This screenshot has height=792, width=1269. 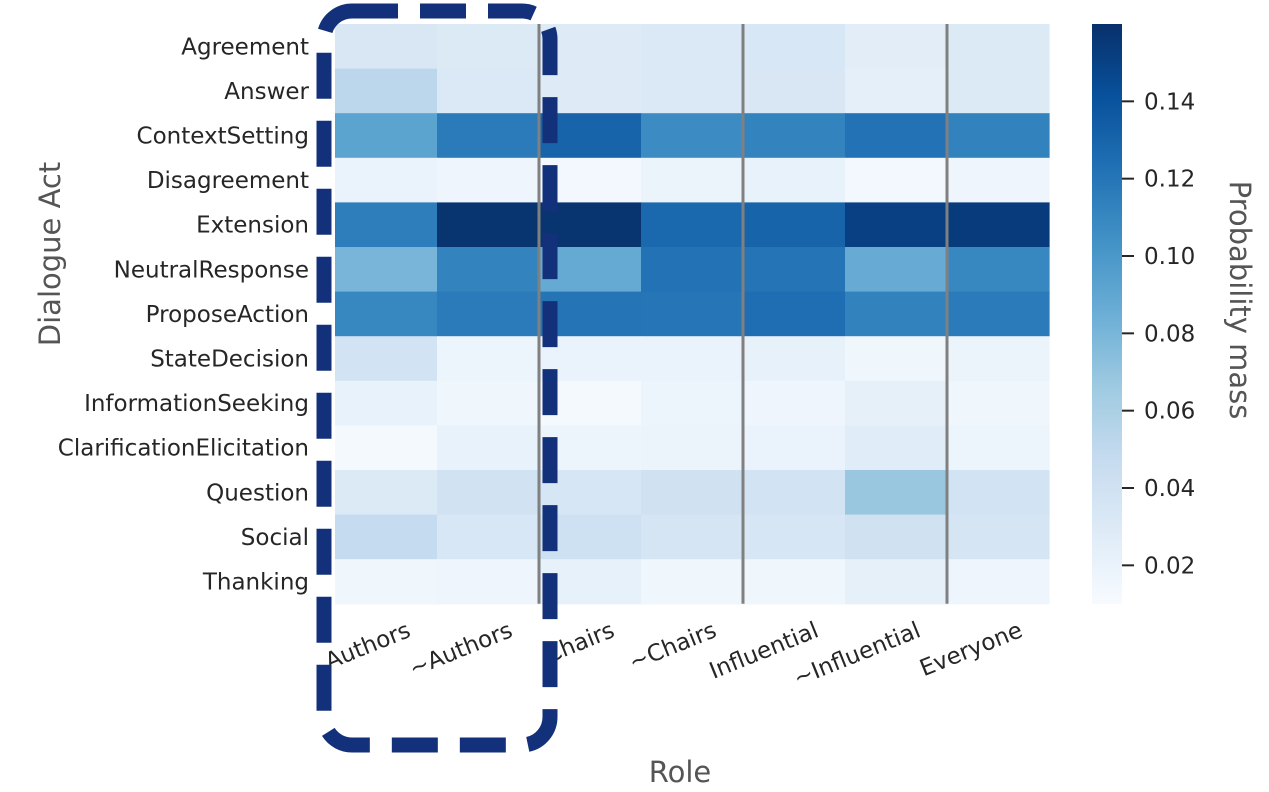 What do you see at coordinates (252, 226) in the screenshot?
I see `y-tick-label: Extension` at bounding box center [252, 226].